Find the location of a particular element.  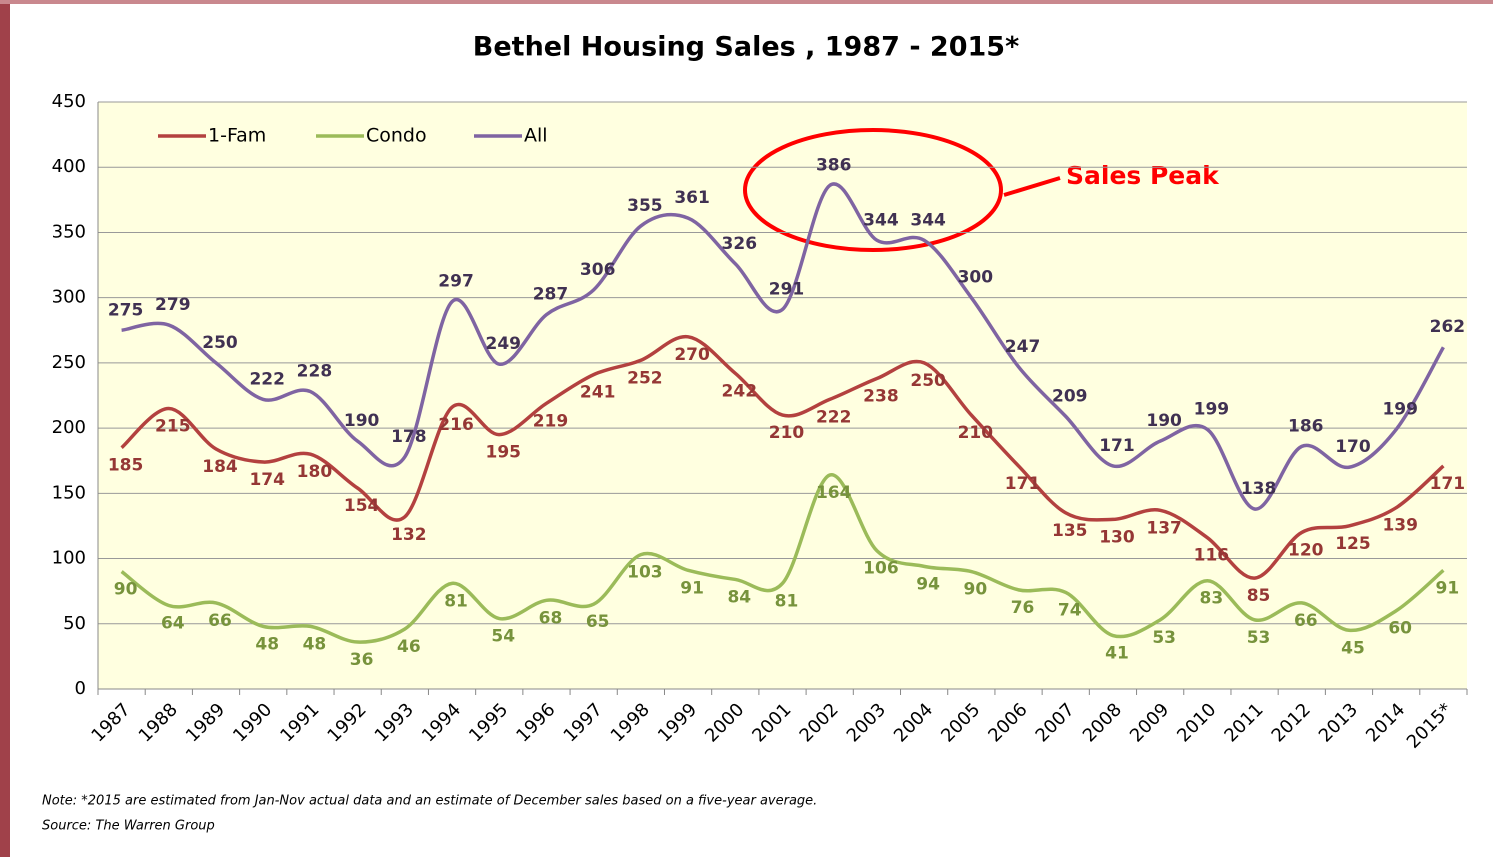

data-label: 195 is located at coordinates (504, 453).